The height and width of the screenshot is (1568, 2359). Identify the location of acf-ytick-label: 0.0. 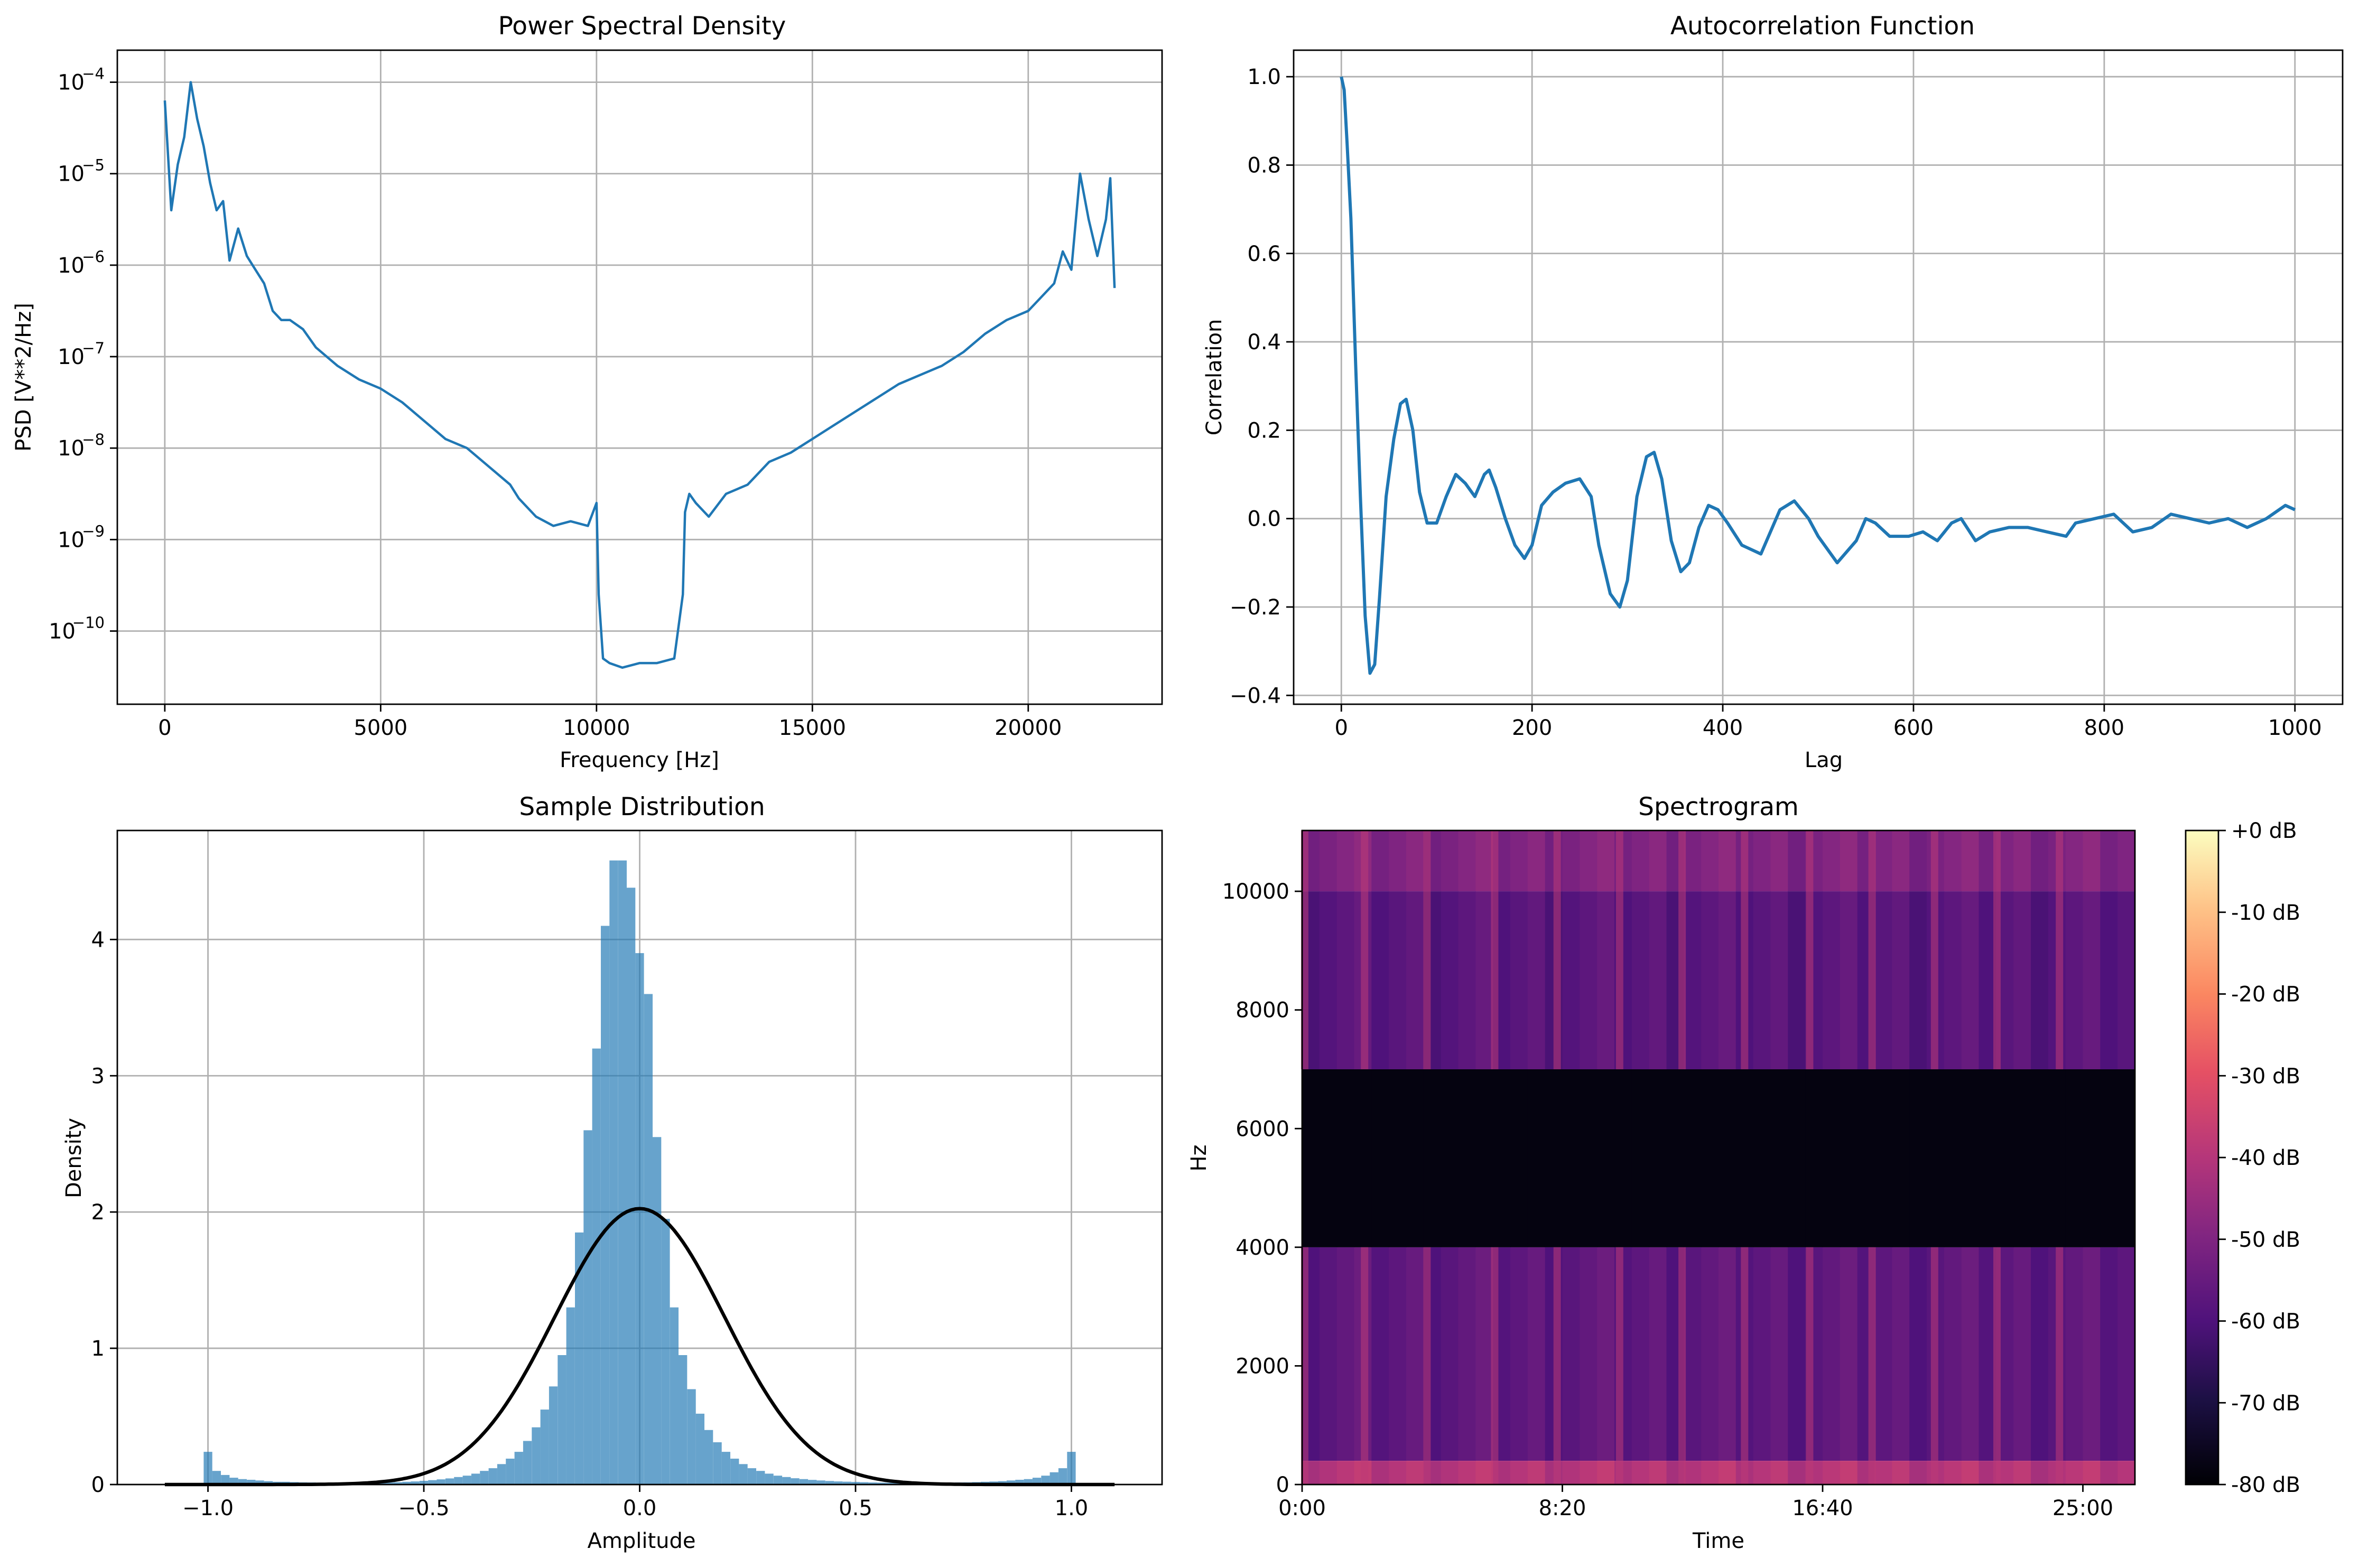
(1264, 519).